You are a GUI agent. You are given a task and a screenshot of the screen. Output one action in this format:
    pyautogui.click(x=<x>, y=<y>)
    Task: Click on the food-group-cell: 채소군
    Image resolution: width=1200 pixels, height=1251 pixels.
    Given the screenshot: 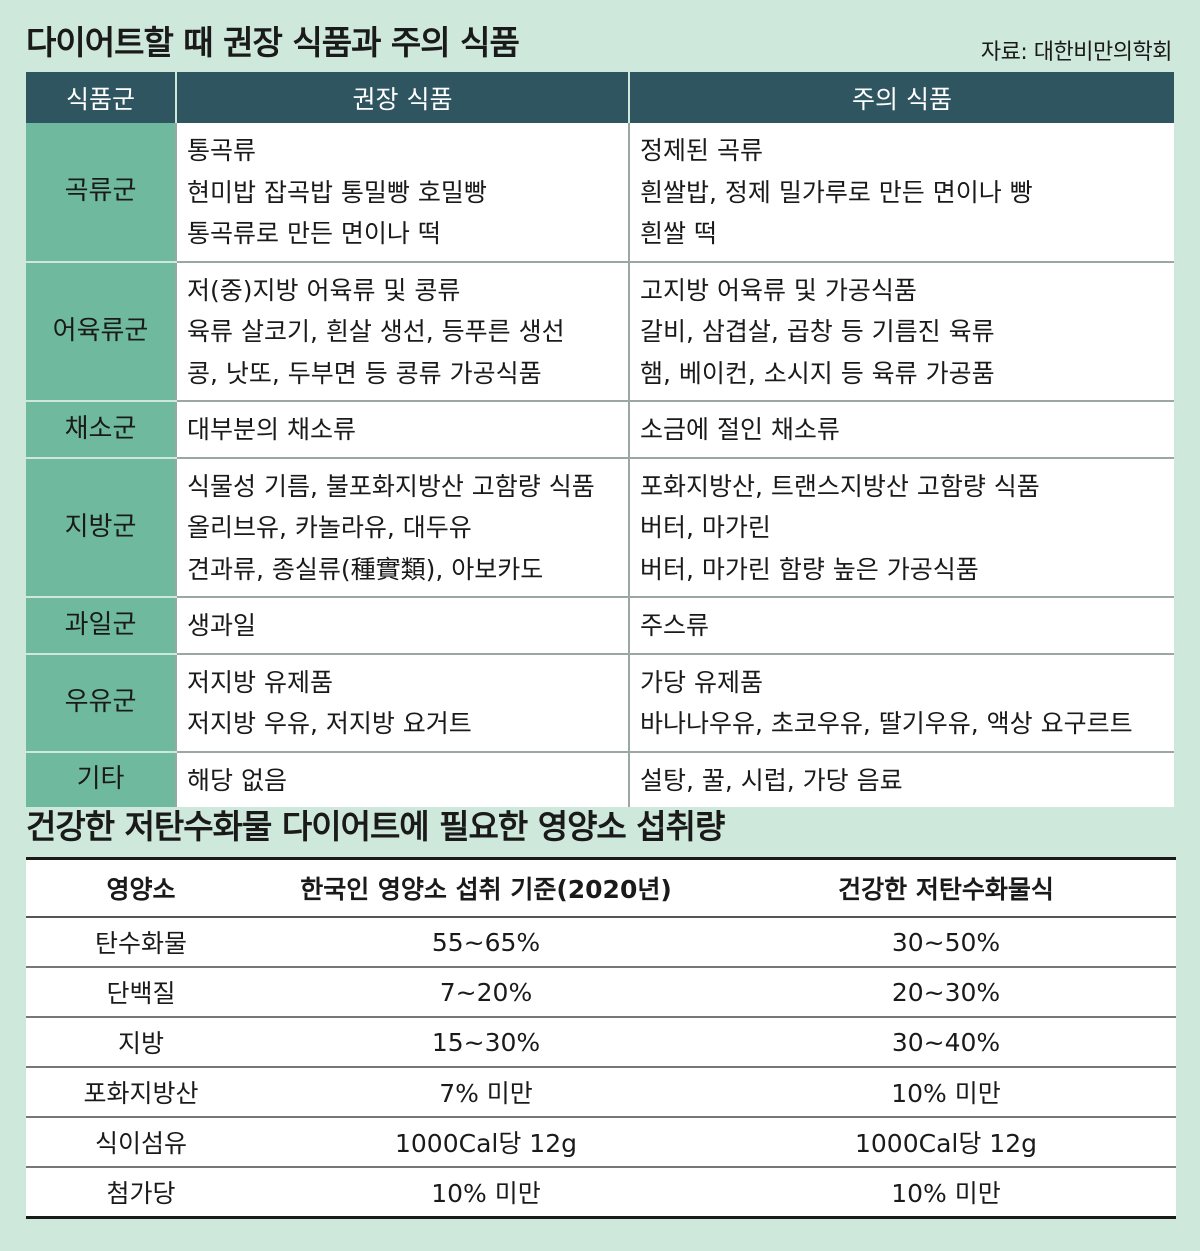 What is the action you would take?
    pyautogui.click(x=101, y=430)
    